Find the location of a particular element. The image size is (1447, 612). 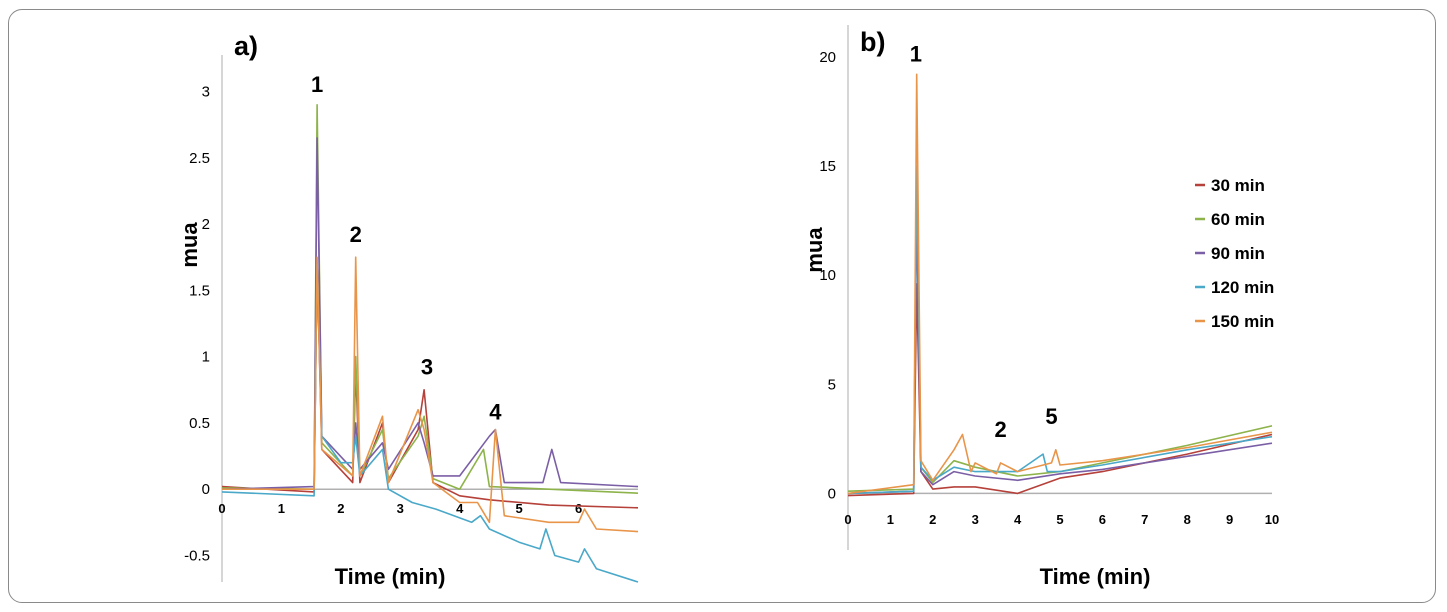

panel-b-x-tick-label: 5 is located at coordinates (1059, 519).